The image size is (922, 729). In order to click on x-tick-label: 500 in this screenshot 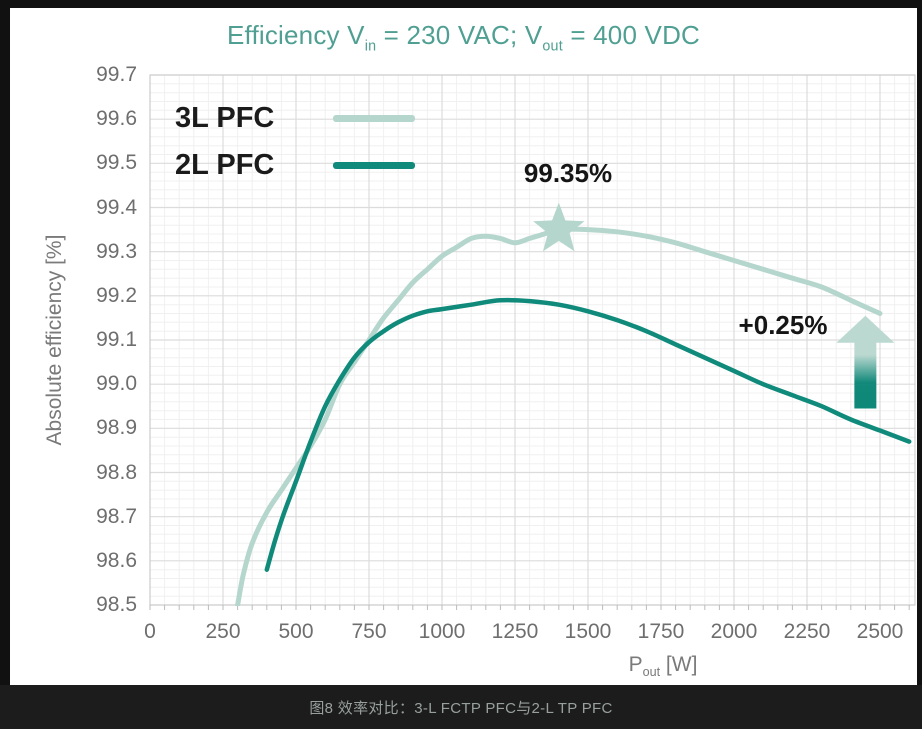, I will do `click(296, 631)`.